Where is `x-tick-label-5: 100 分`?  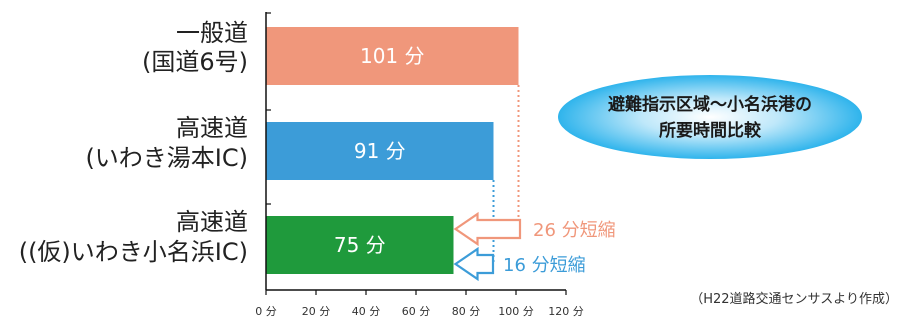
x-tick-label-5: 100 分 is located at coordinates (516, 311).